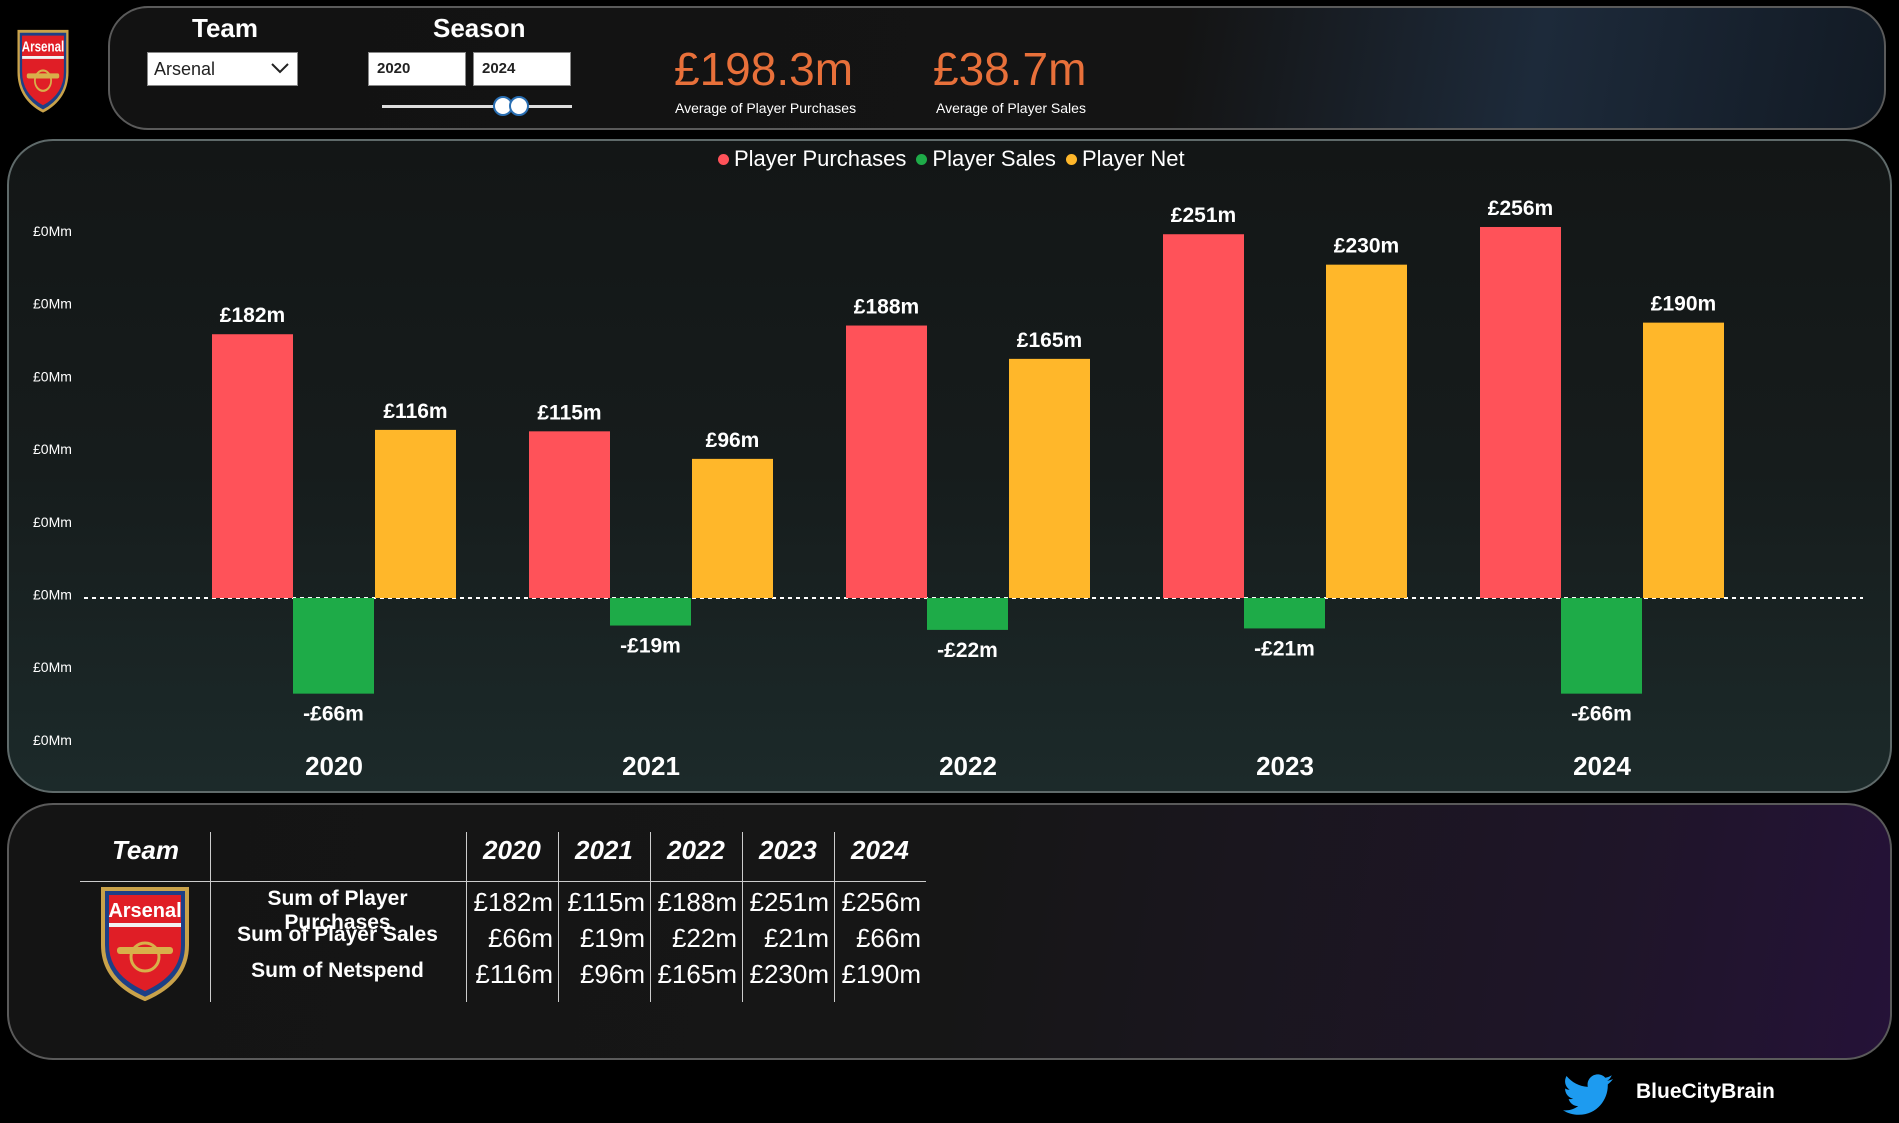 The height and width of the screenshot is (1123, 1899). Describe the element at coordinates (967, 650) in the screenshot. I see `data-label-sales-2022: -£22m` at that location.